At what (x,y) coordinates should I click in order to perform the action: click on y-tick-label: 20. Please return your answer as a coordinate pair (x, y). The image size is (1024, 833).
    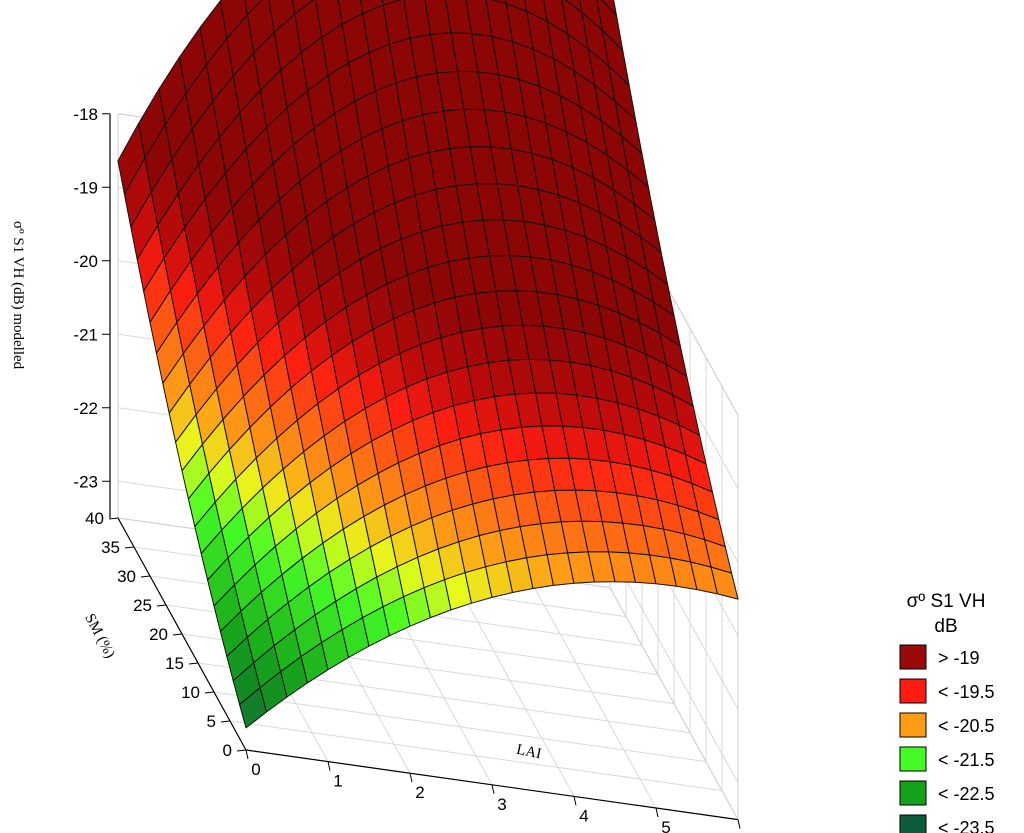
    Looking at the image, I should click on (158, 634).